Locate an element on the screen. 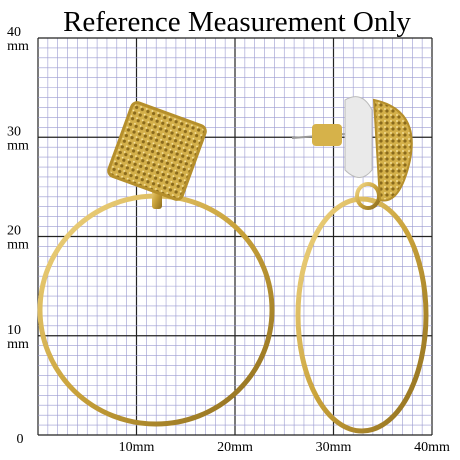  y-label-number: 20 is located at coordinates (14, 231).